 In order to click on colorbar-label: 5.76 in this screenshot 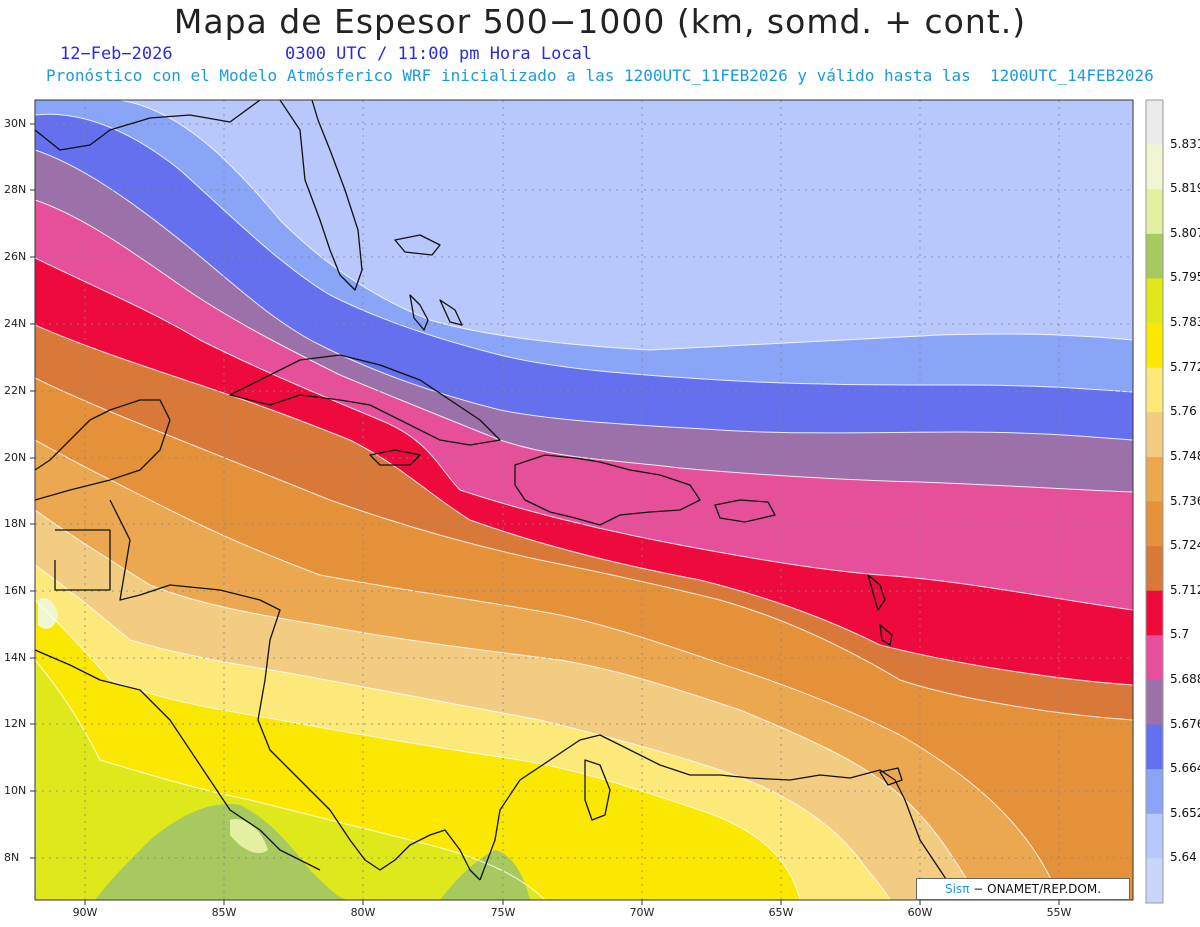, I will do `click(1183, 411)`.